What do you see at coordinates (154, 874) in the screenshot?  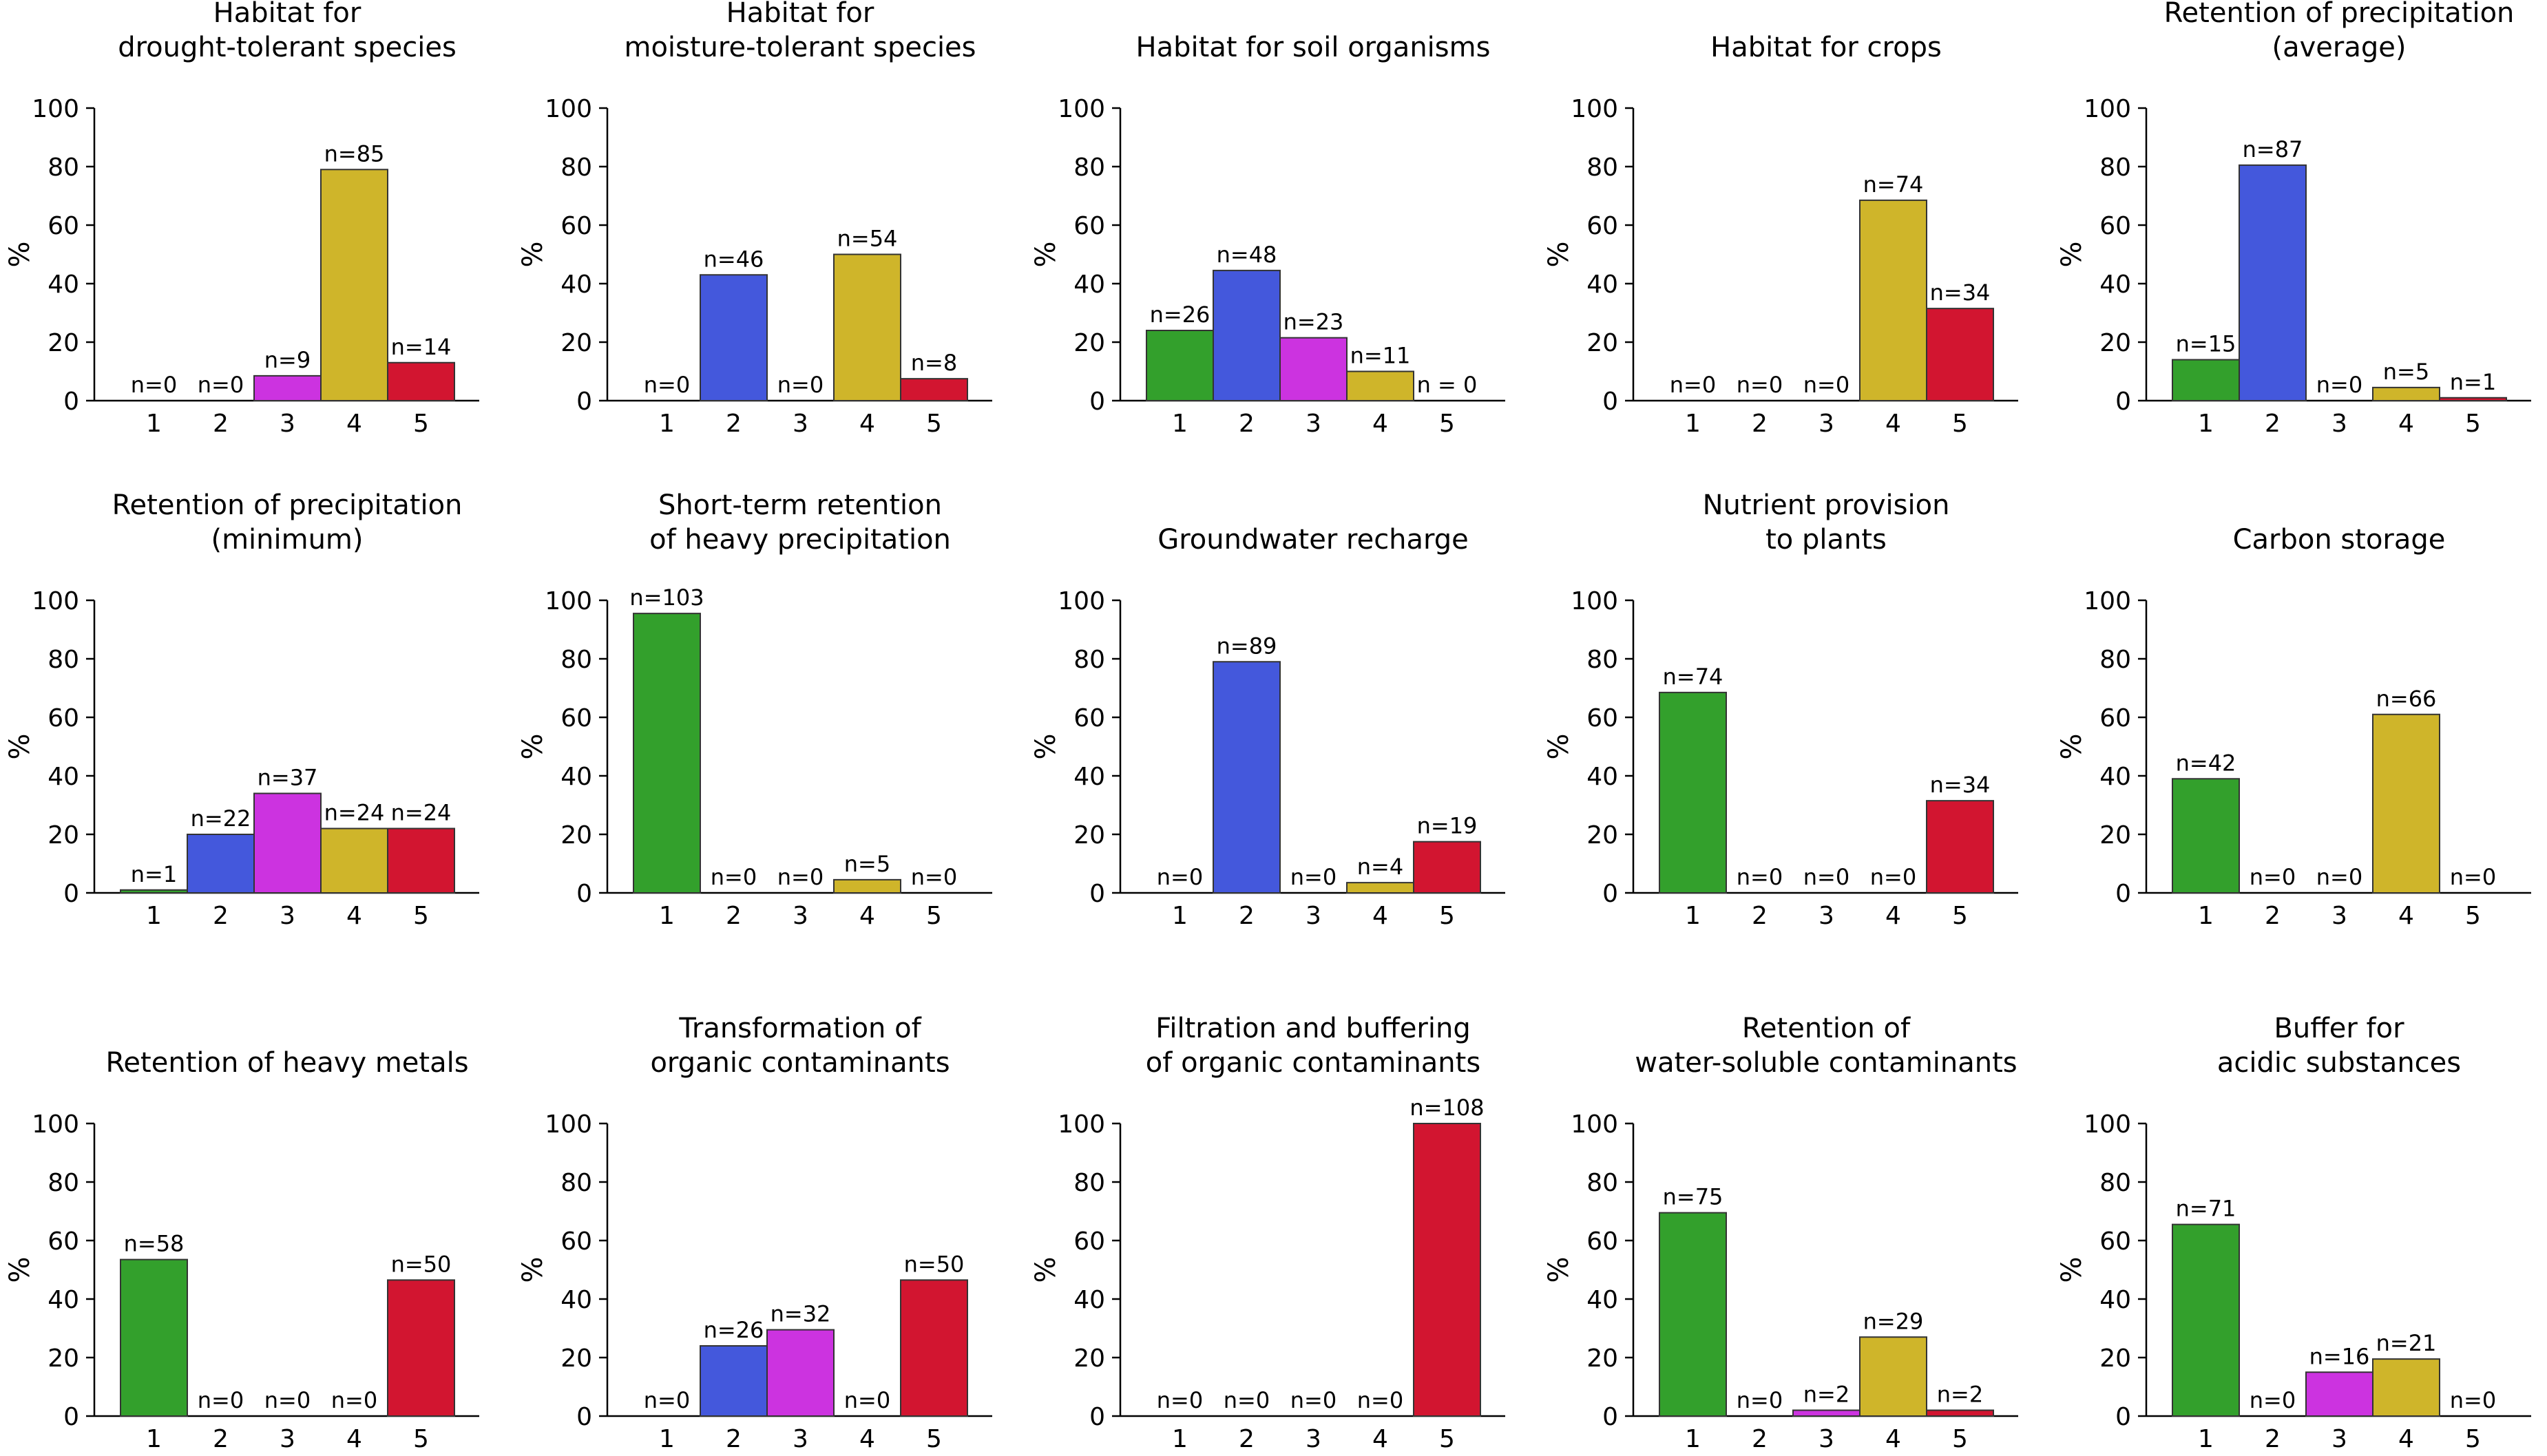 I see `bar-count-label: n=1` at bounding box center [154, 874].